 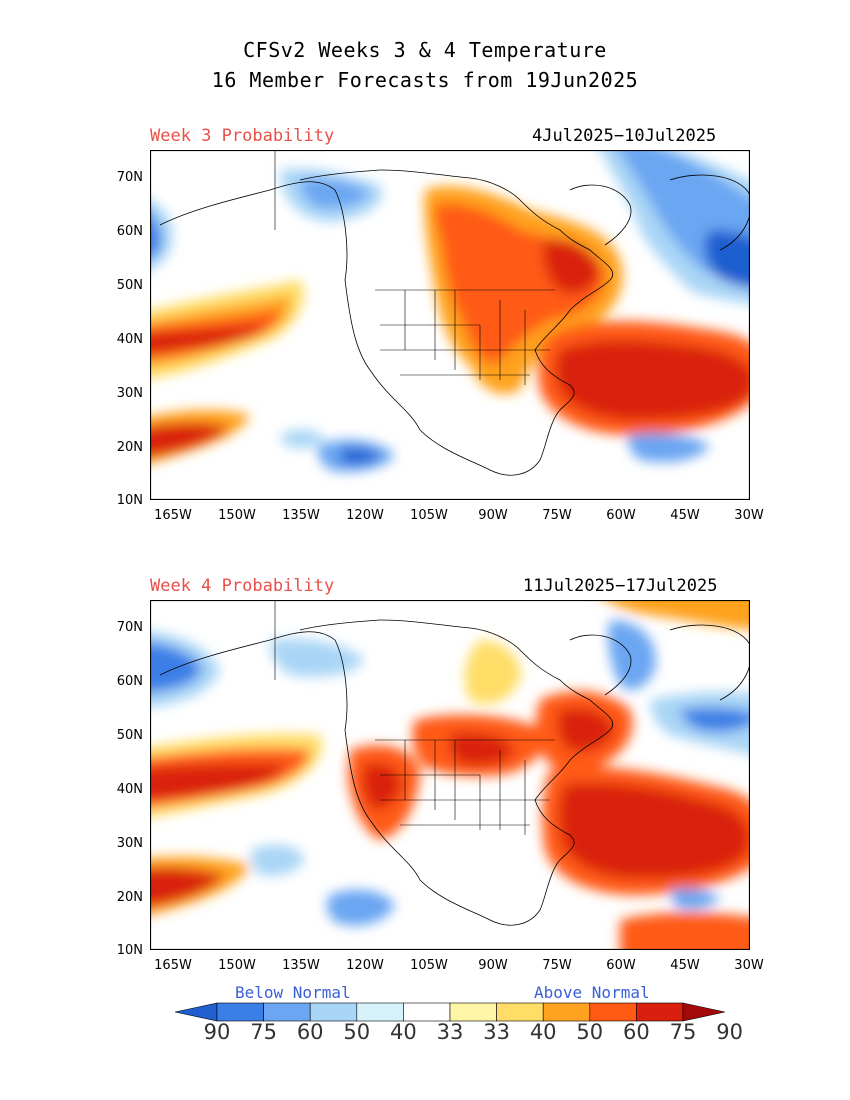 I want to click on week4-date-range: 11Jul2025−17Jul2025, so click(x=620, y=586).